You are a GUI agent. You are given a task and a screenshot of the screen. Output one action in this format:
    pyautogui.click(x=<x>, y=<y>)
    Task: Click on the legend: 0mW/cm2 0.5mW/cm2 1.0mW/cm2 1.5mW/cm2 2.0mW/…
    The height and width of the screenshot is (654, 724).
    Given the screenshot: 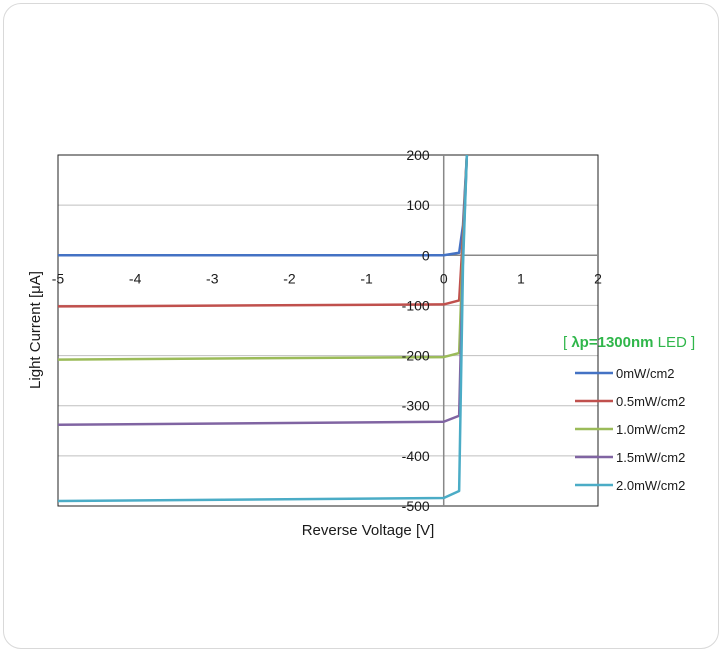 What is the action you would take?
    pyautogui.click(x=630, y=429)
    